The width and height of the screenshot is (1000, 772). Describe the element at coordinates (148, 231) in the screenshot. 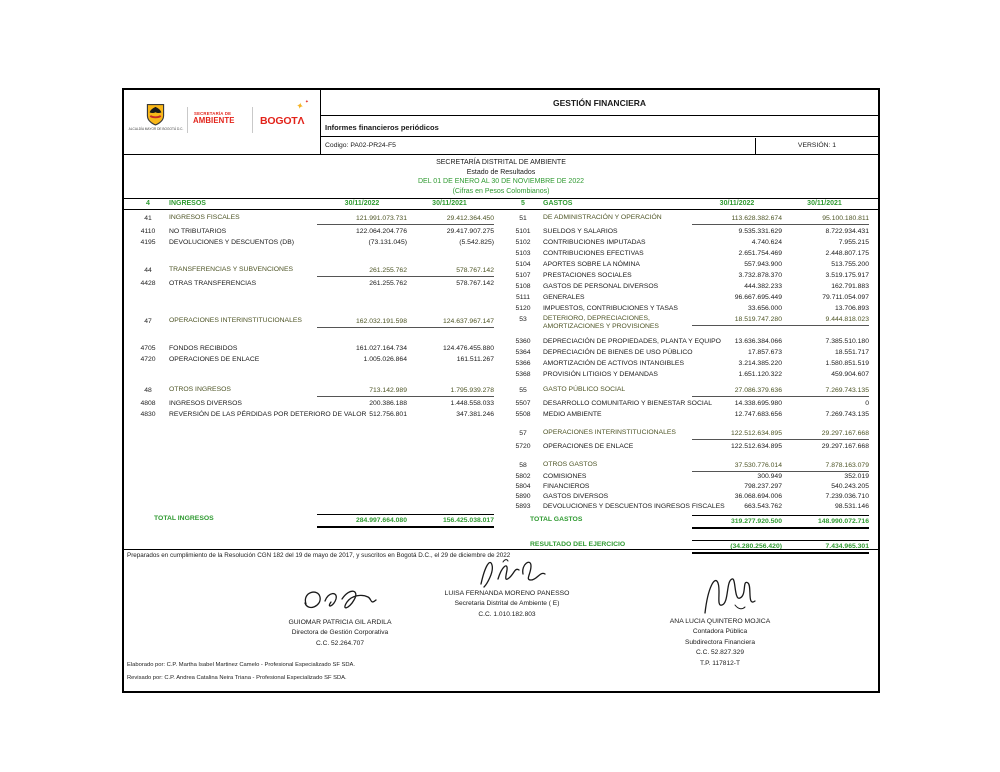

I see `row-code: 4110` at that location.